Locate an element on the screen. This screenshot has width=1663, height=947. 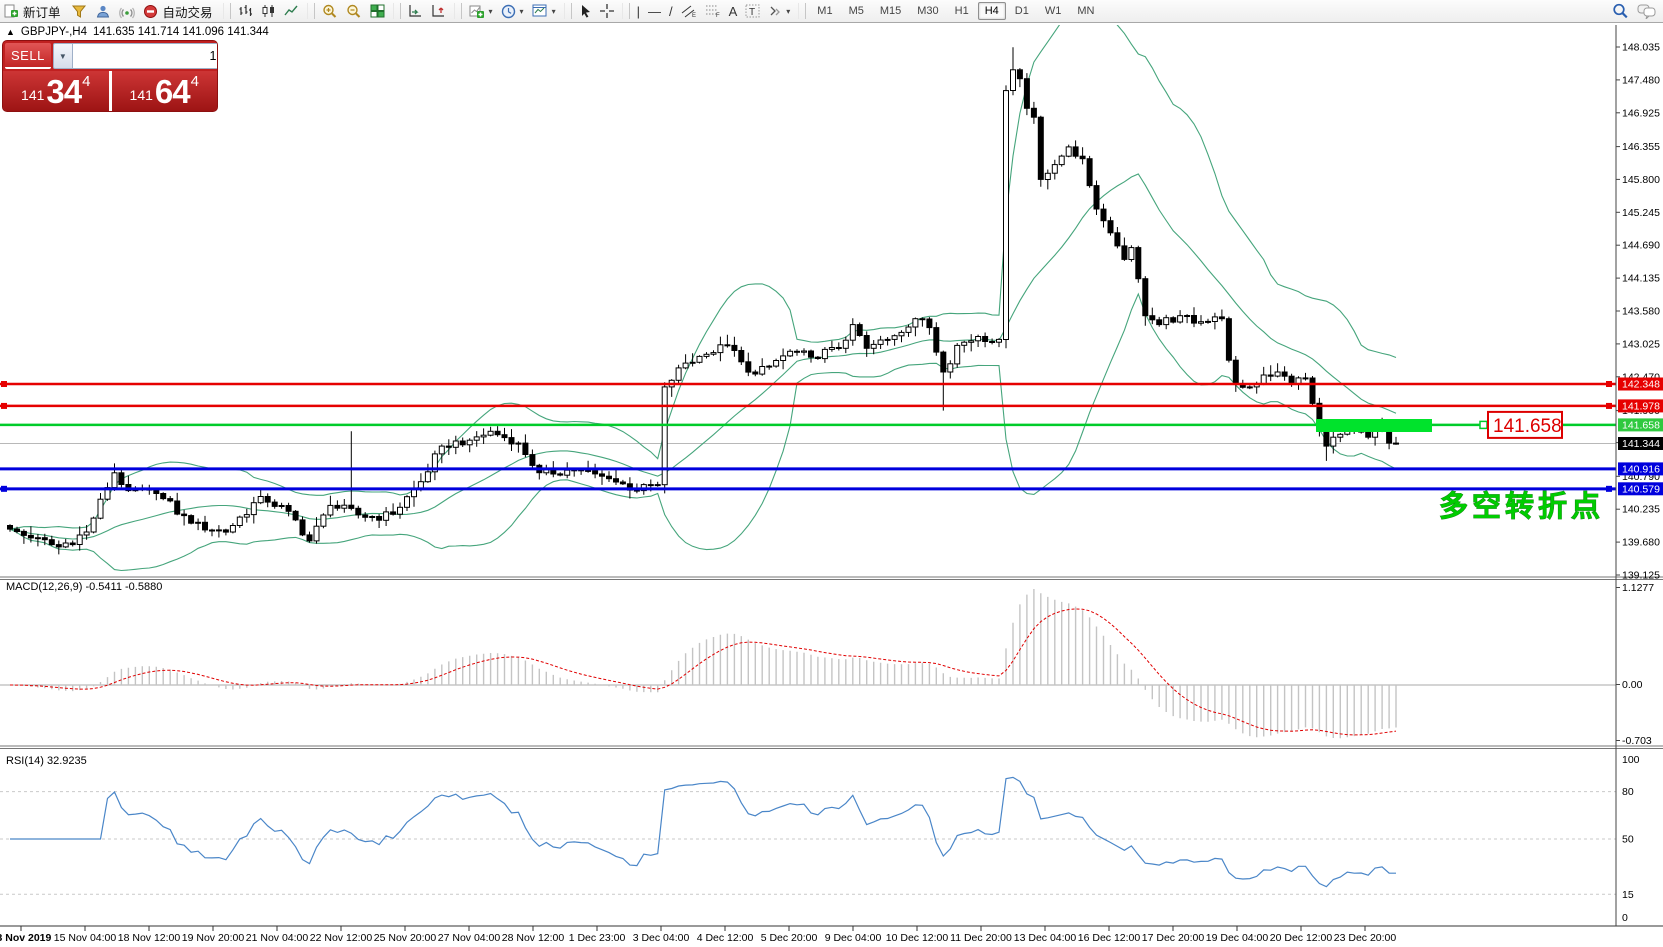
signal-icon is located at coordinates (126, 12).